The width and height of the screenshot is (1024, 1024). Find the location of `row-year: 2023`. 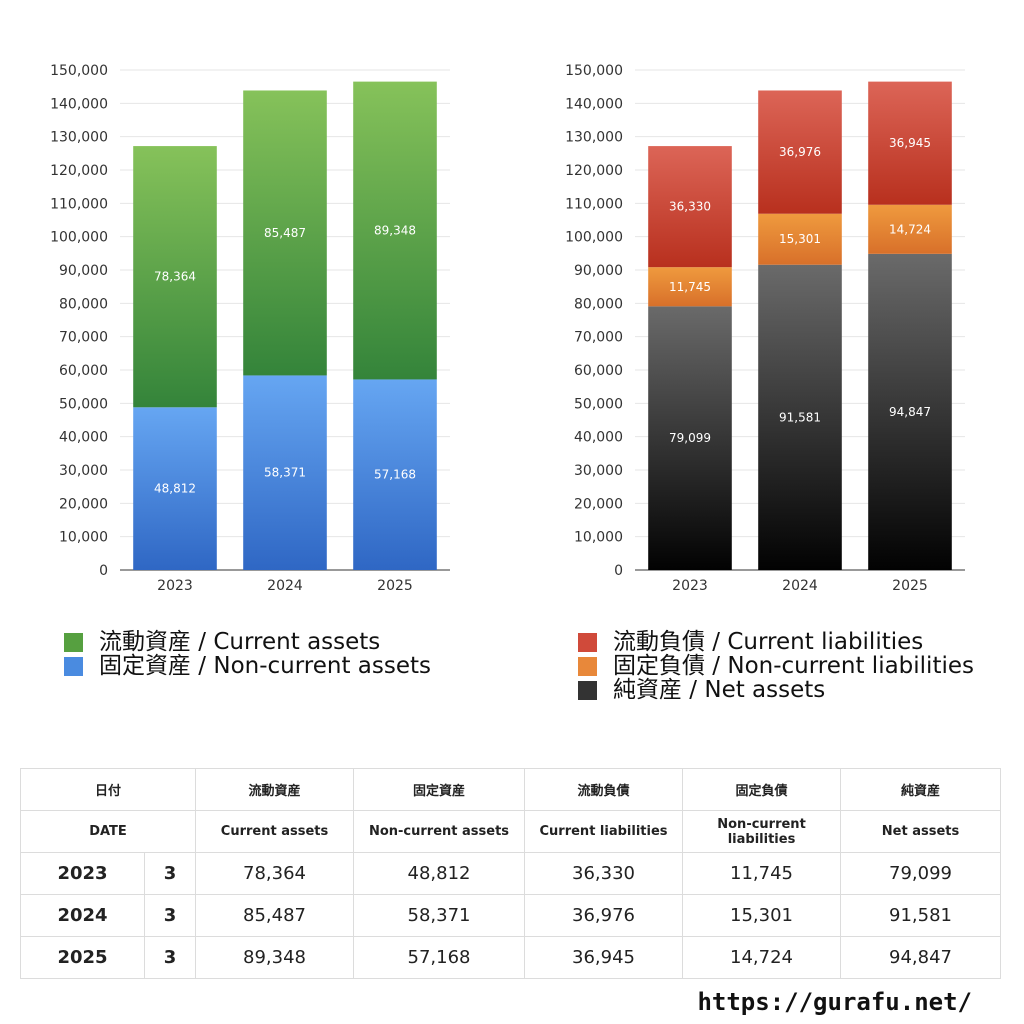

row-year: 2023 is located at coordinates (82, 873).